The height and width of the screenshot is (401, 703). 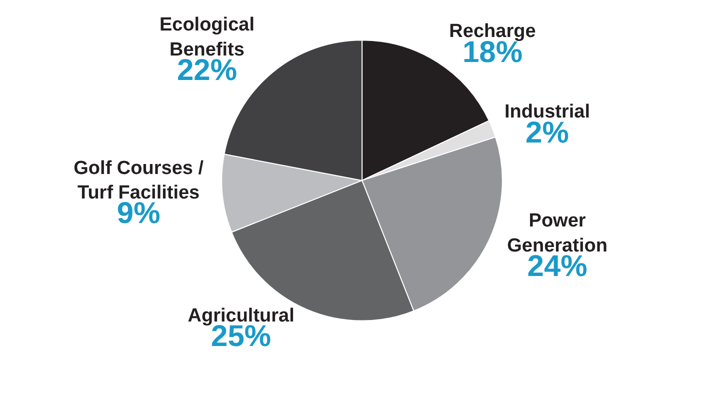 I want to click on slice-label: Industrial, so click(x=547, y=112).